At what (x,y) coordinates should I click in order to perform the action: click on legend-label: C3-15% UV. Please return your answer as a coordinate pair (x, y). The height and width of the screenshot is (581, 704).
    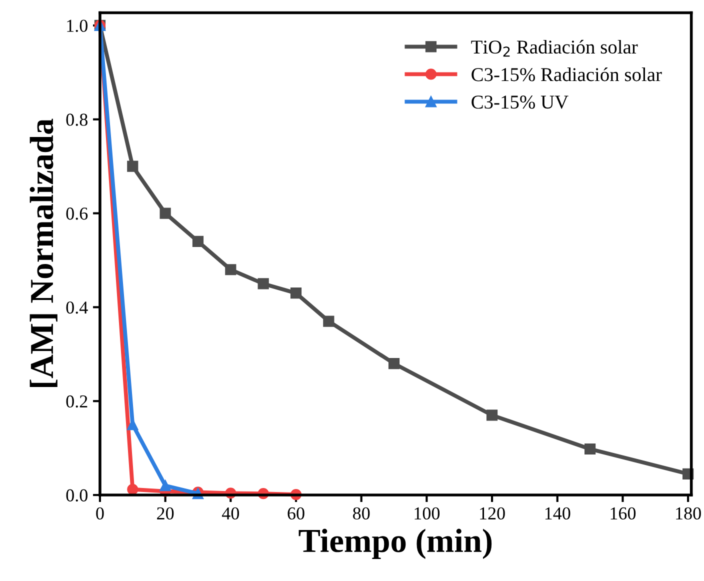
    Looking at the image, I should click on (520, 102).